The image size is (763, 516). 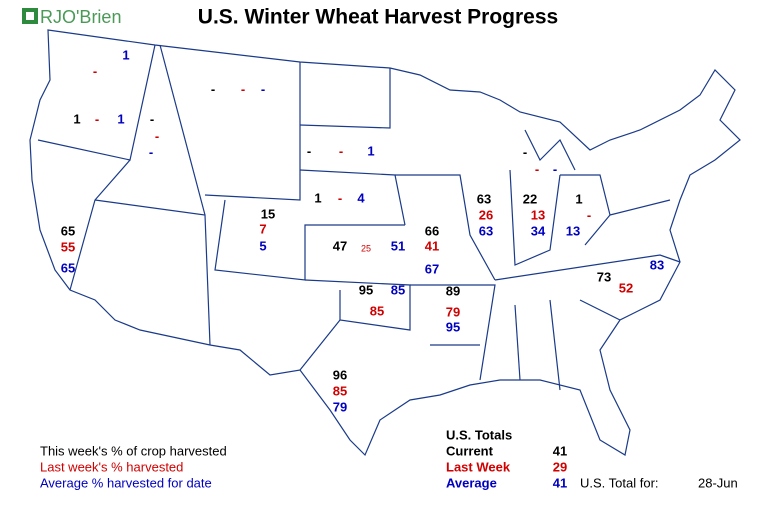 I want to click on total-label: Last Week, so click(x=478, y=466).